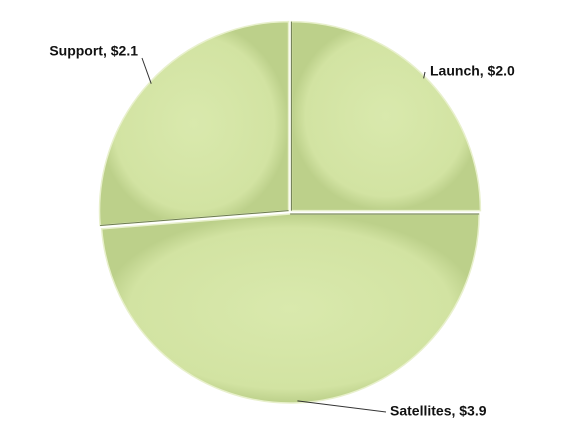 The width and height of the screenshot is (574, 424). What do you see at coordinates (194, 218) in the screenshot?
I see `slice-edge` at bounding box center [194, 218].